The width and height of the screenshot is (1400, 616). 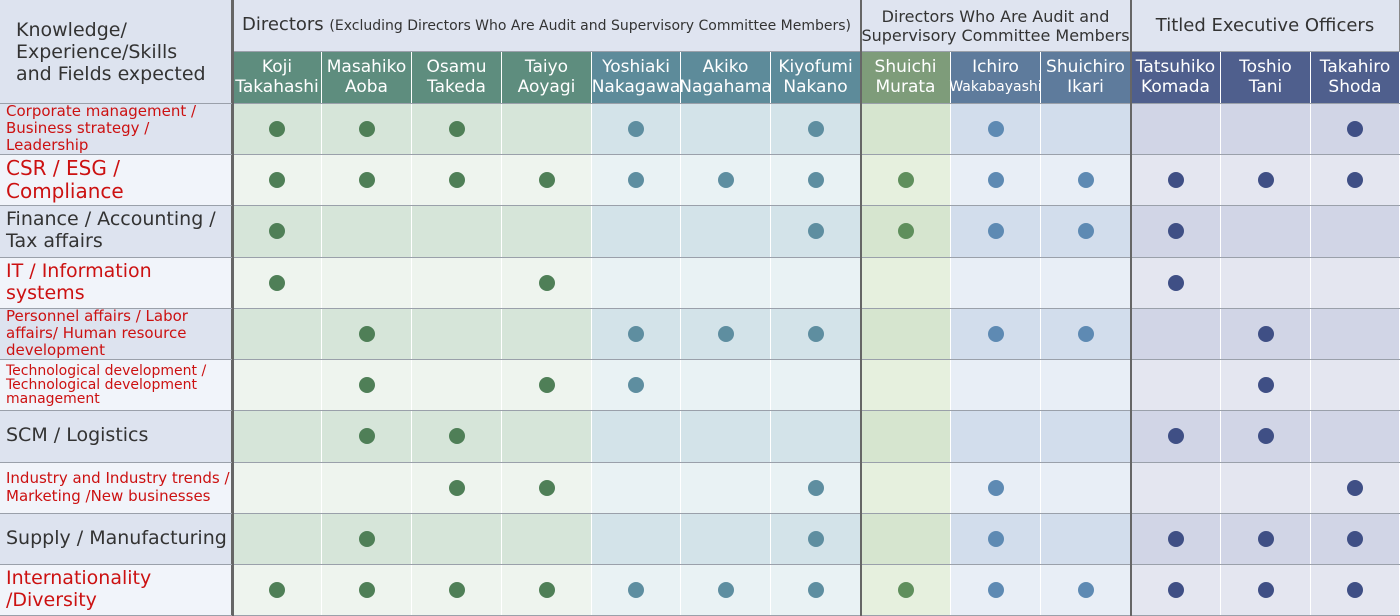 I want to click on column-header-murata: Shuichi Murata, so click(x=906, y=77).